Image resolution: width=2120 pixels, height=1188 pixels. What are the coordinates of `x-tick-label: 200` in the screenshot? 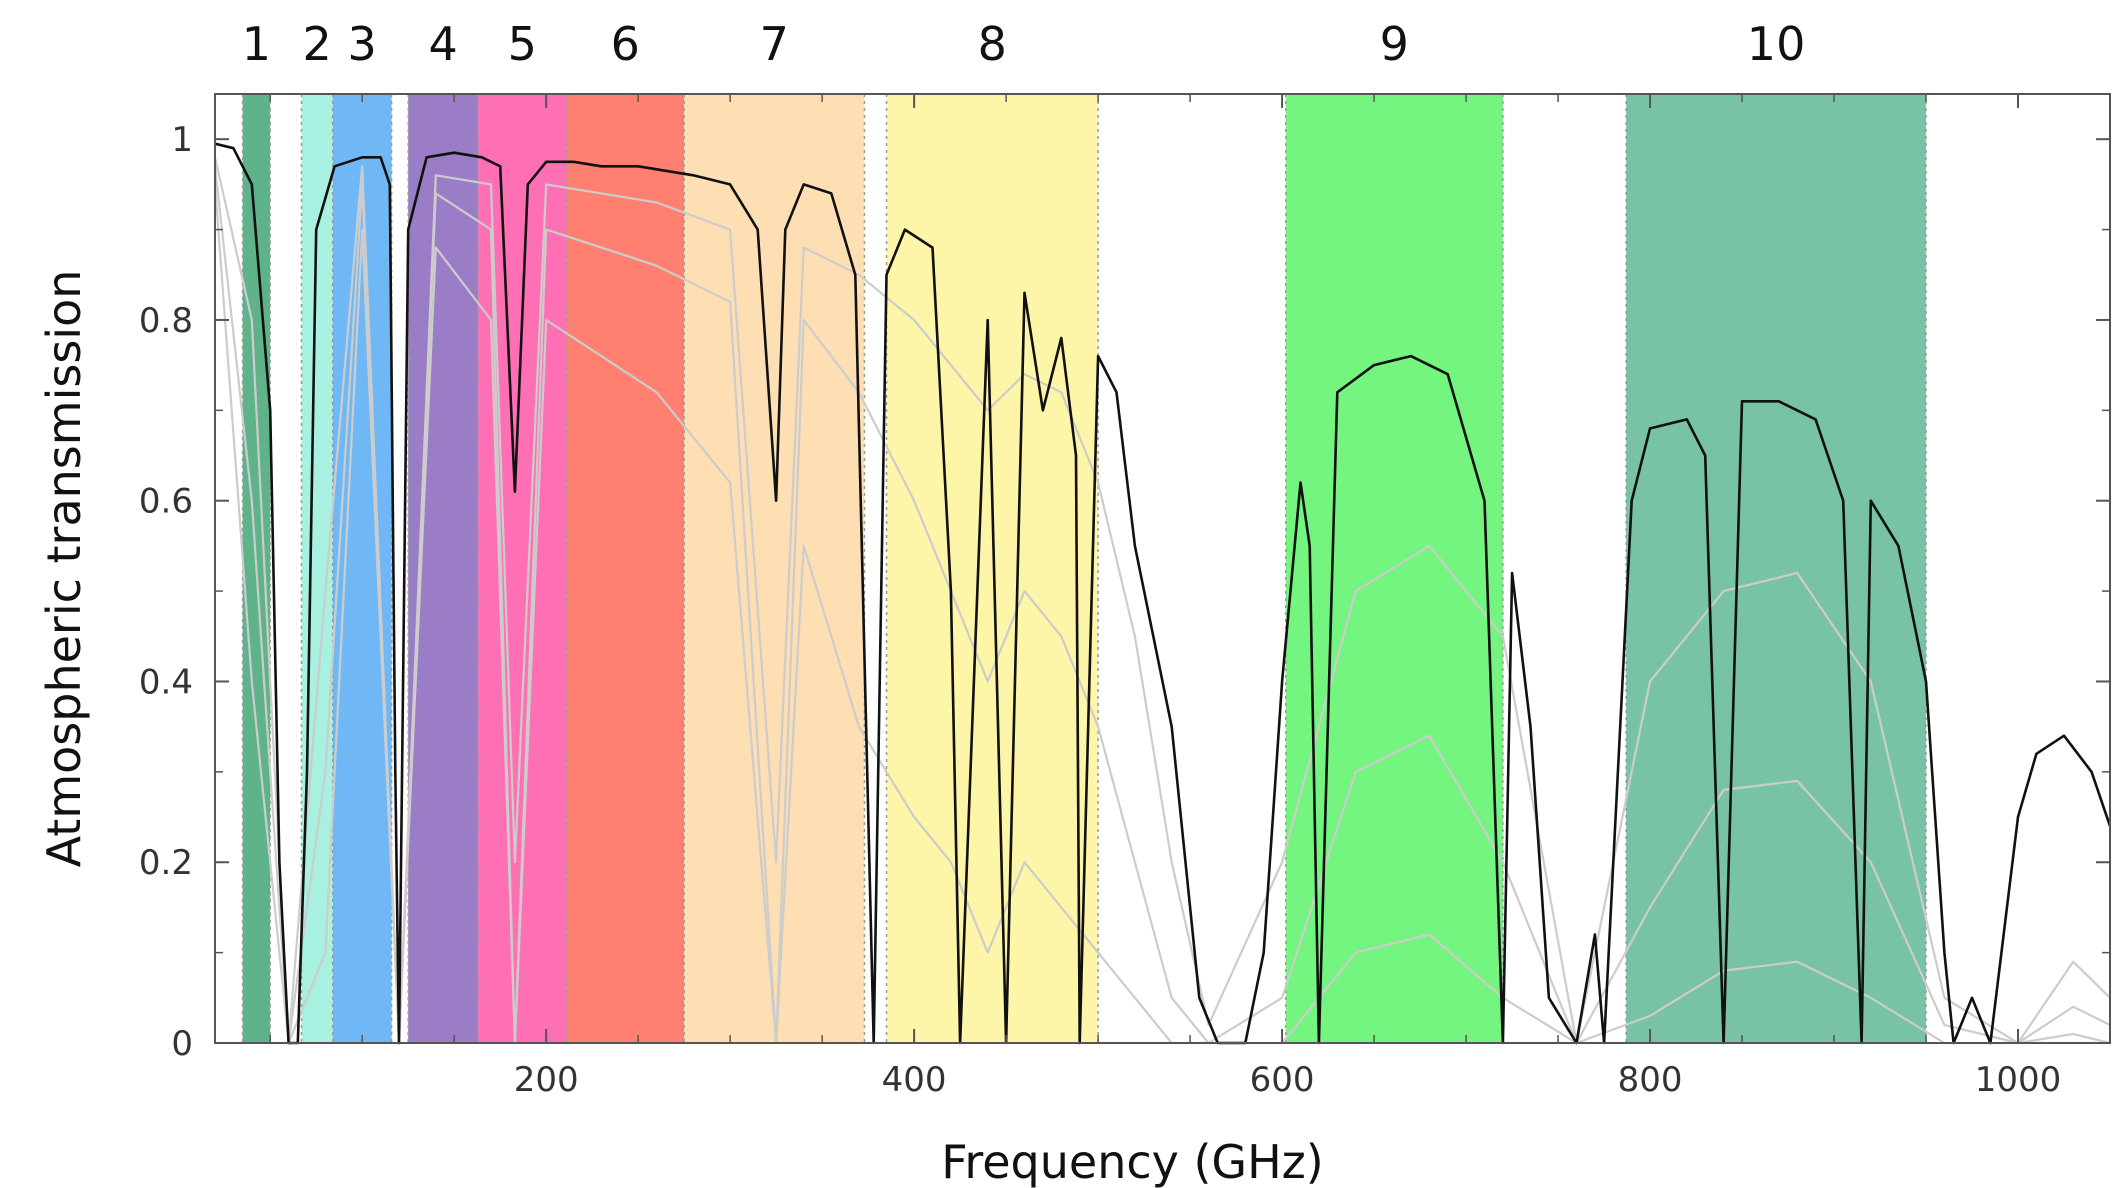 It's located at (546, 1080).